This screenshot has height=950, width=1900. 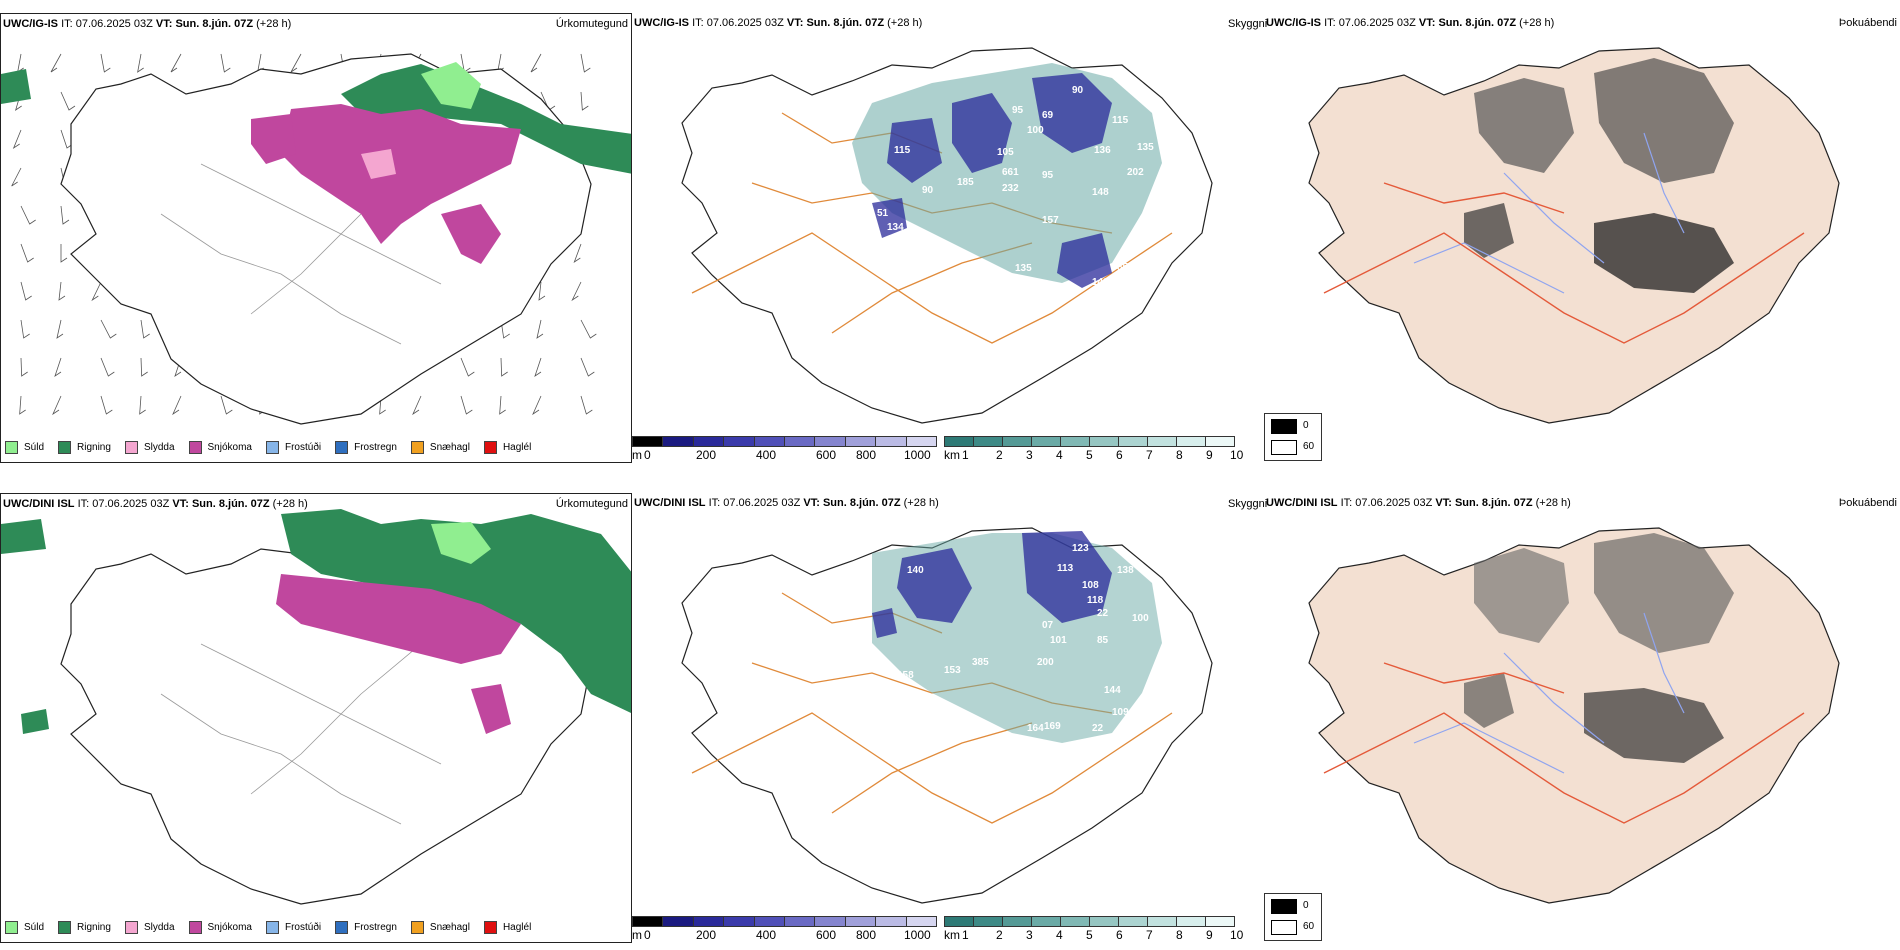 What do you see at coordinates (16, 86) in the screenshot?
I see `rain-area-west` at bounding box center [16, 86].